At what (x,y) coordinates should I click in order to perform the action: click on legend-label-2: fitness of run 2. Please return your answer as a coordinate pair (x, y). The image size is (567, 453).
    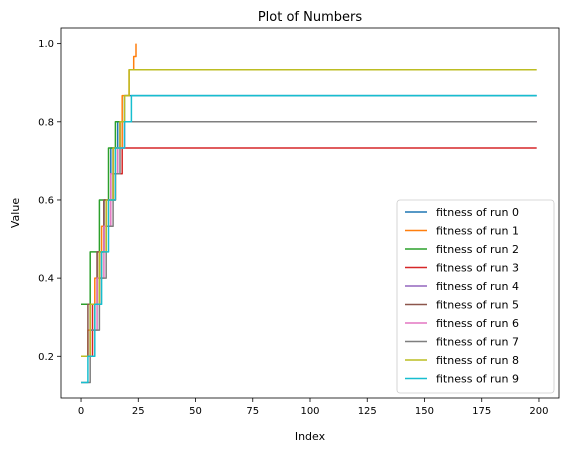
    Looking at the image, I should click on (477, 249).